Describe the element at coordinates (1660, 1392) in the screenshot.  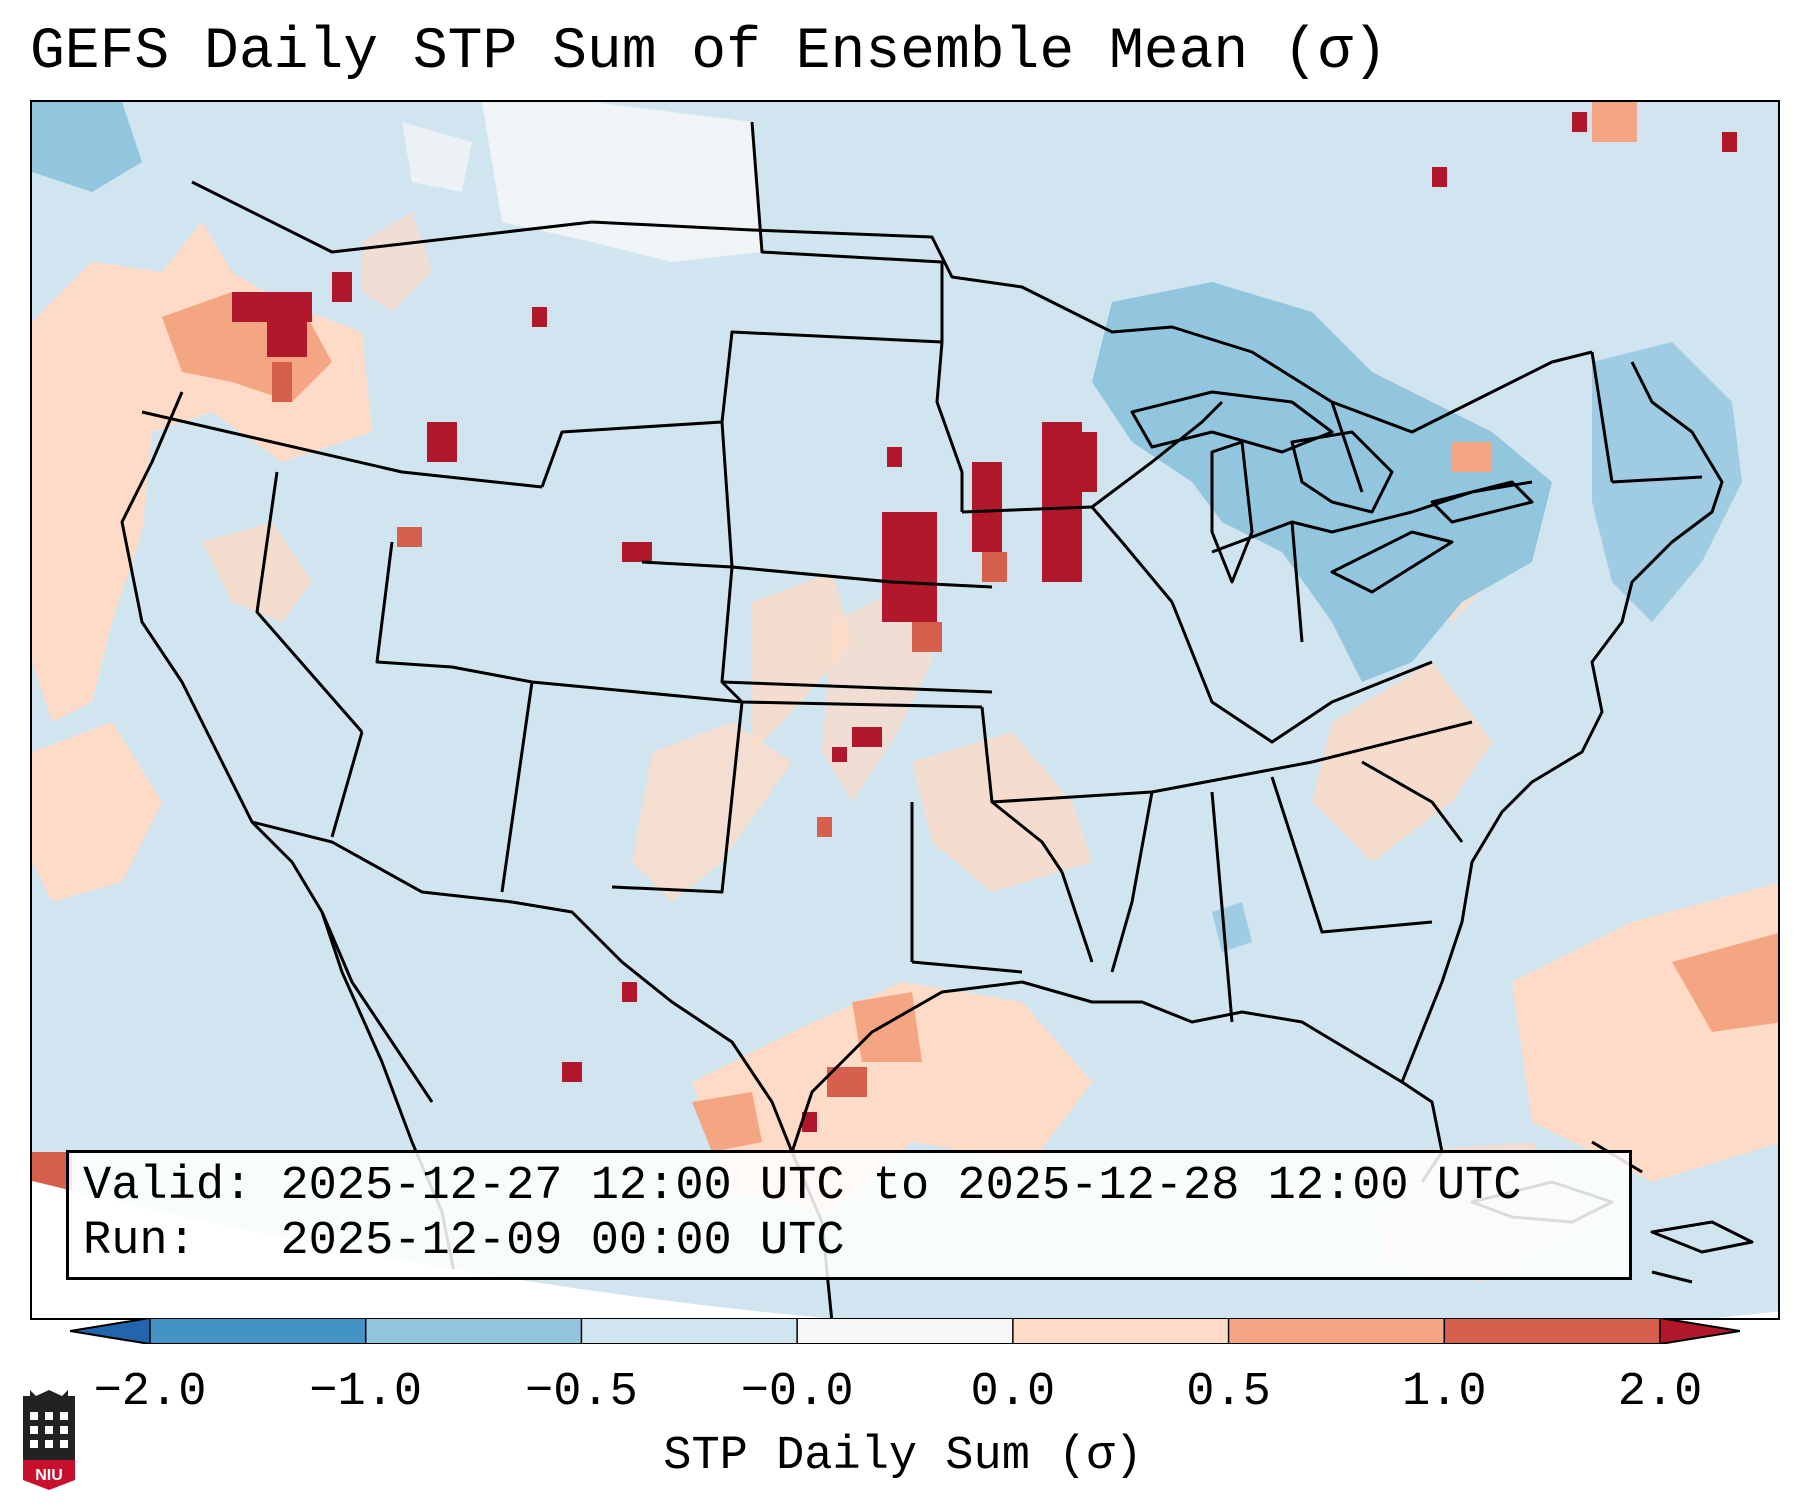
I see `colorbar-tick-label: 2.0` at that location.